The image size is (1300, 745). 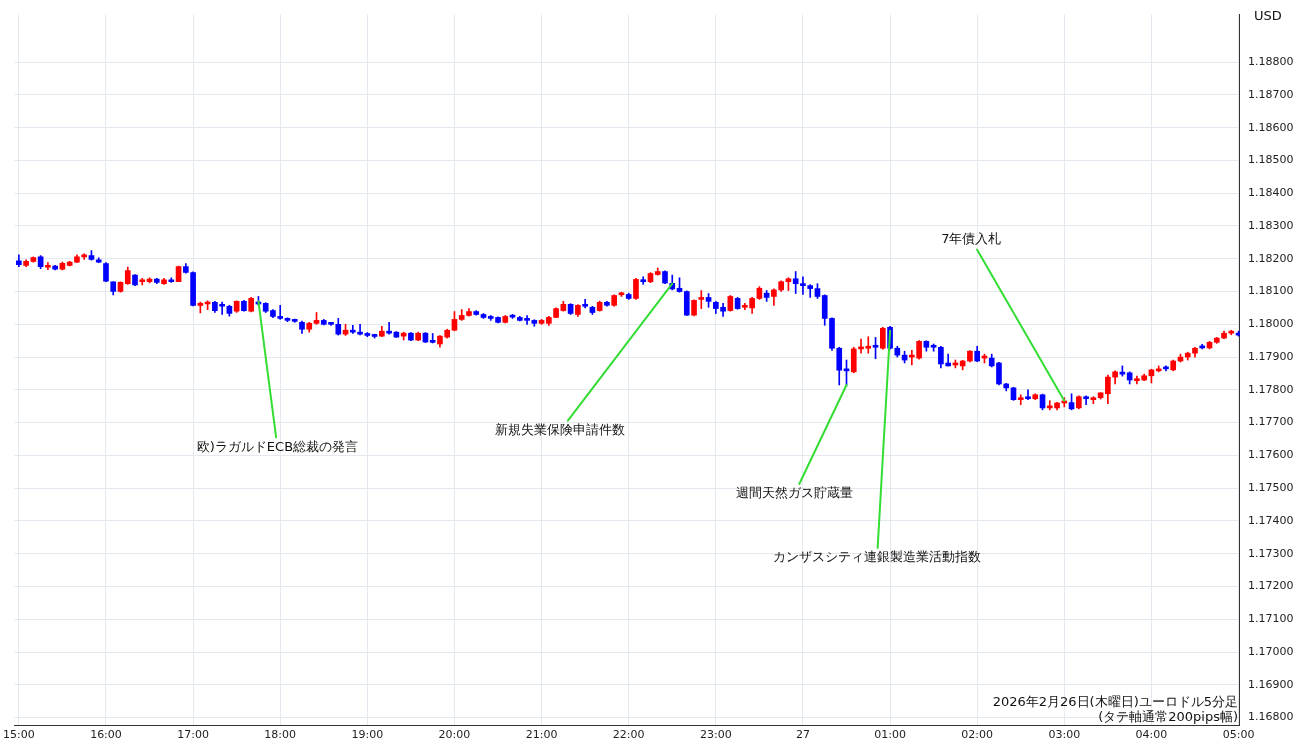 What do you see at coordinates (1271, 127) in the screenshot?
I see `y-tick-label: 1.18600` at bounding box center [1271, 127].